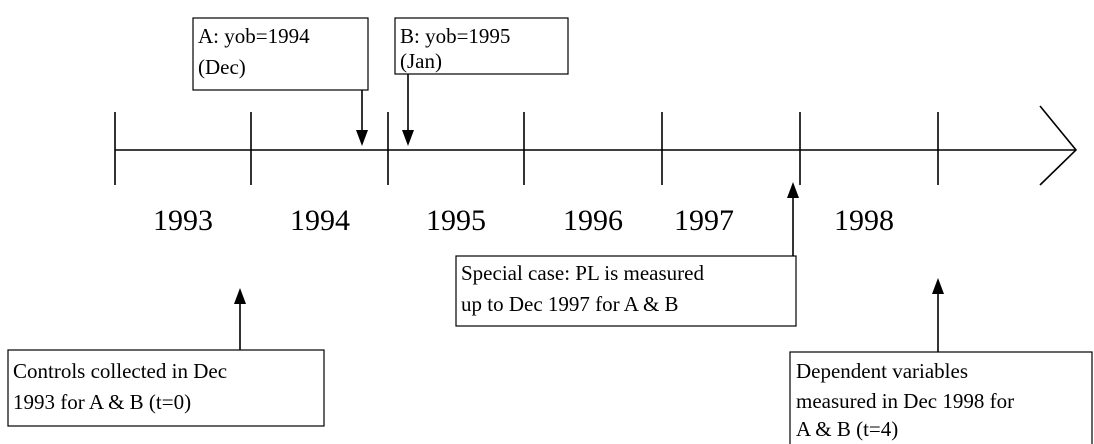 The width and height of the screenshot is (1094, 444). Describe the element at coordinates (320, 220) in the screenshot. I see `year-label: 1994` at that location.